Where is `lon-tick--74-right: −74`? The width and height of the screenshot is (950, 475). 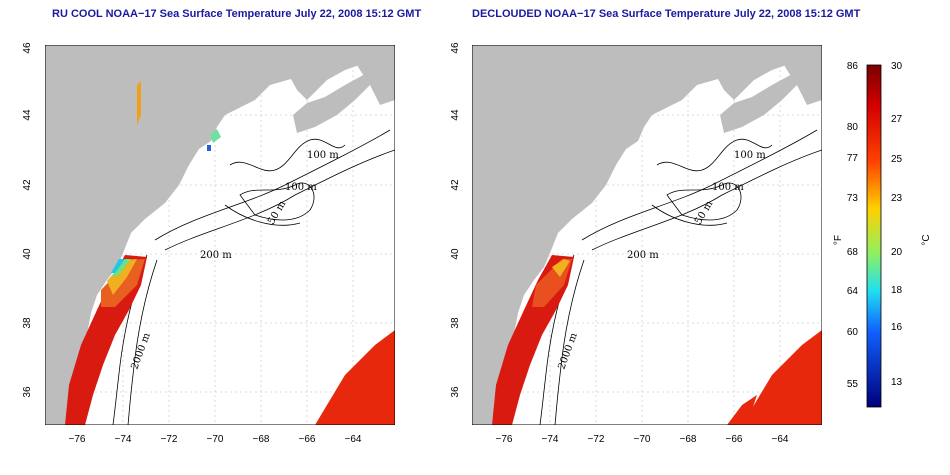 lon-tick--74-right: −74 is located at coordinates (550, 439).